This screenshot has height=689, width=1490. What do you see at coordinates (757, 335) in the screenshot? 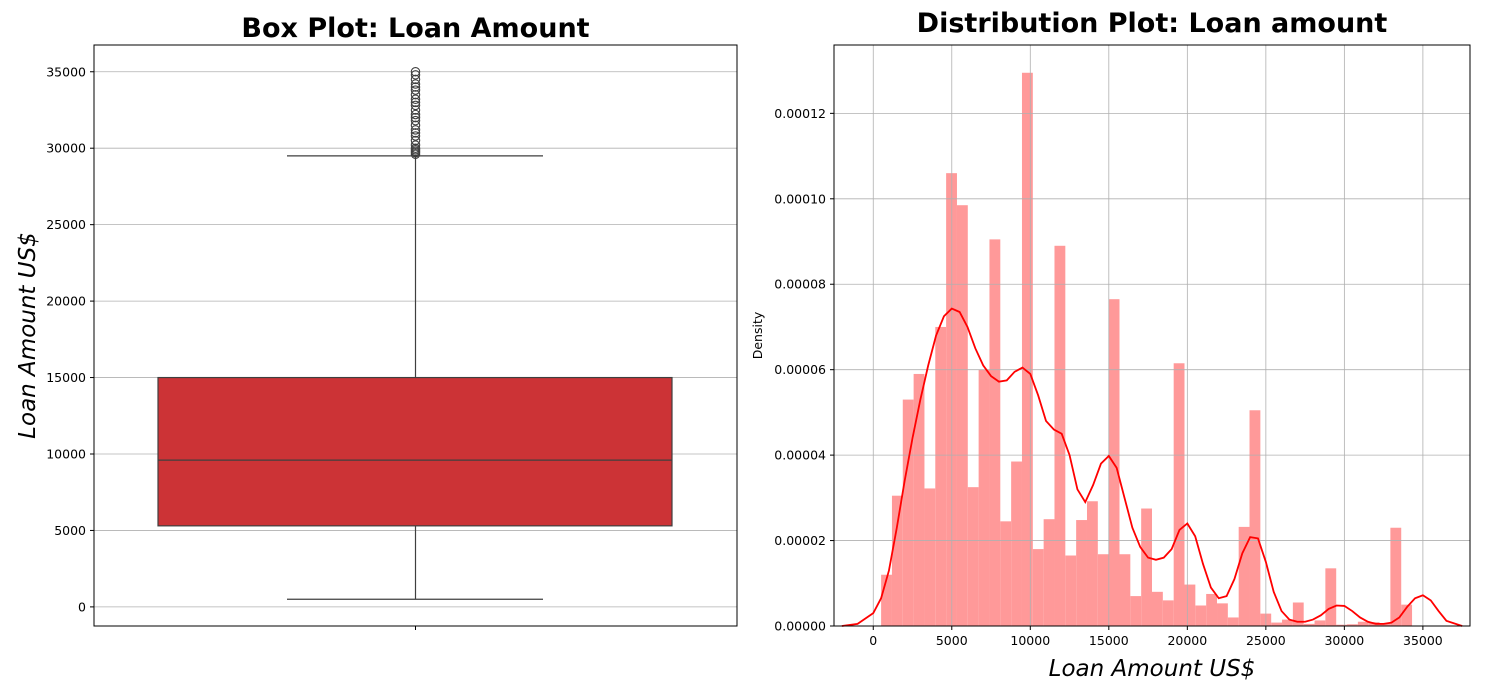
I see `distribution-plot-y-axis-label: Density` at bounding box center [757, 335].